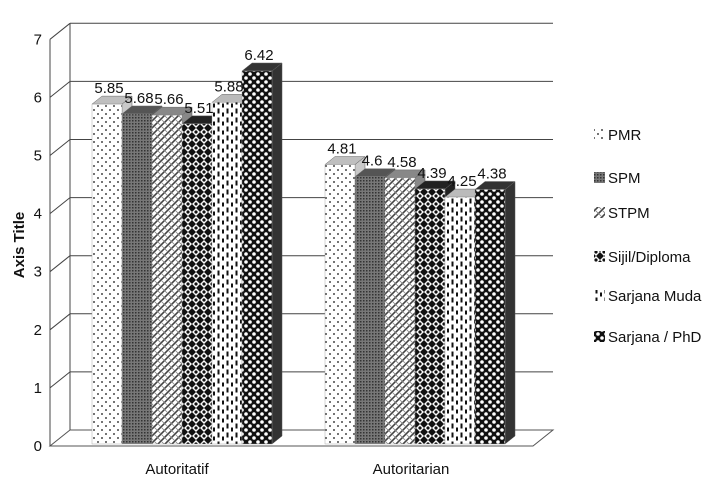  What do you see at coordinates (228, 86) in the screenshot?
I see `data-label: 5.88` at bounding box center [228, 86].